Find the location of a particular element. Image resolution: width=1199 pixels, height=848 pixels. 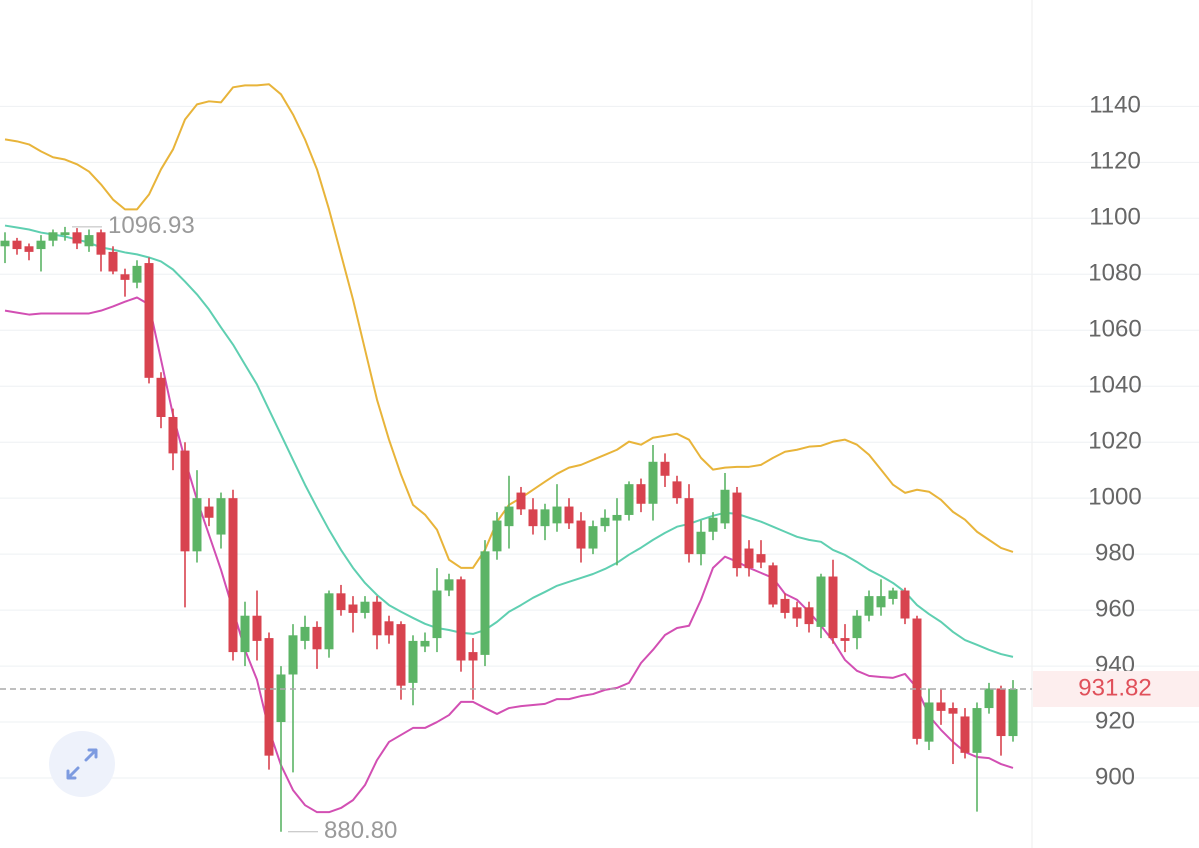

y-tick-label: 1100 is located at coordinates (1115, 217).